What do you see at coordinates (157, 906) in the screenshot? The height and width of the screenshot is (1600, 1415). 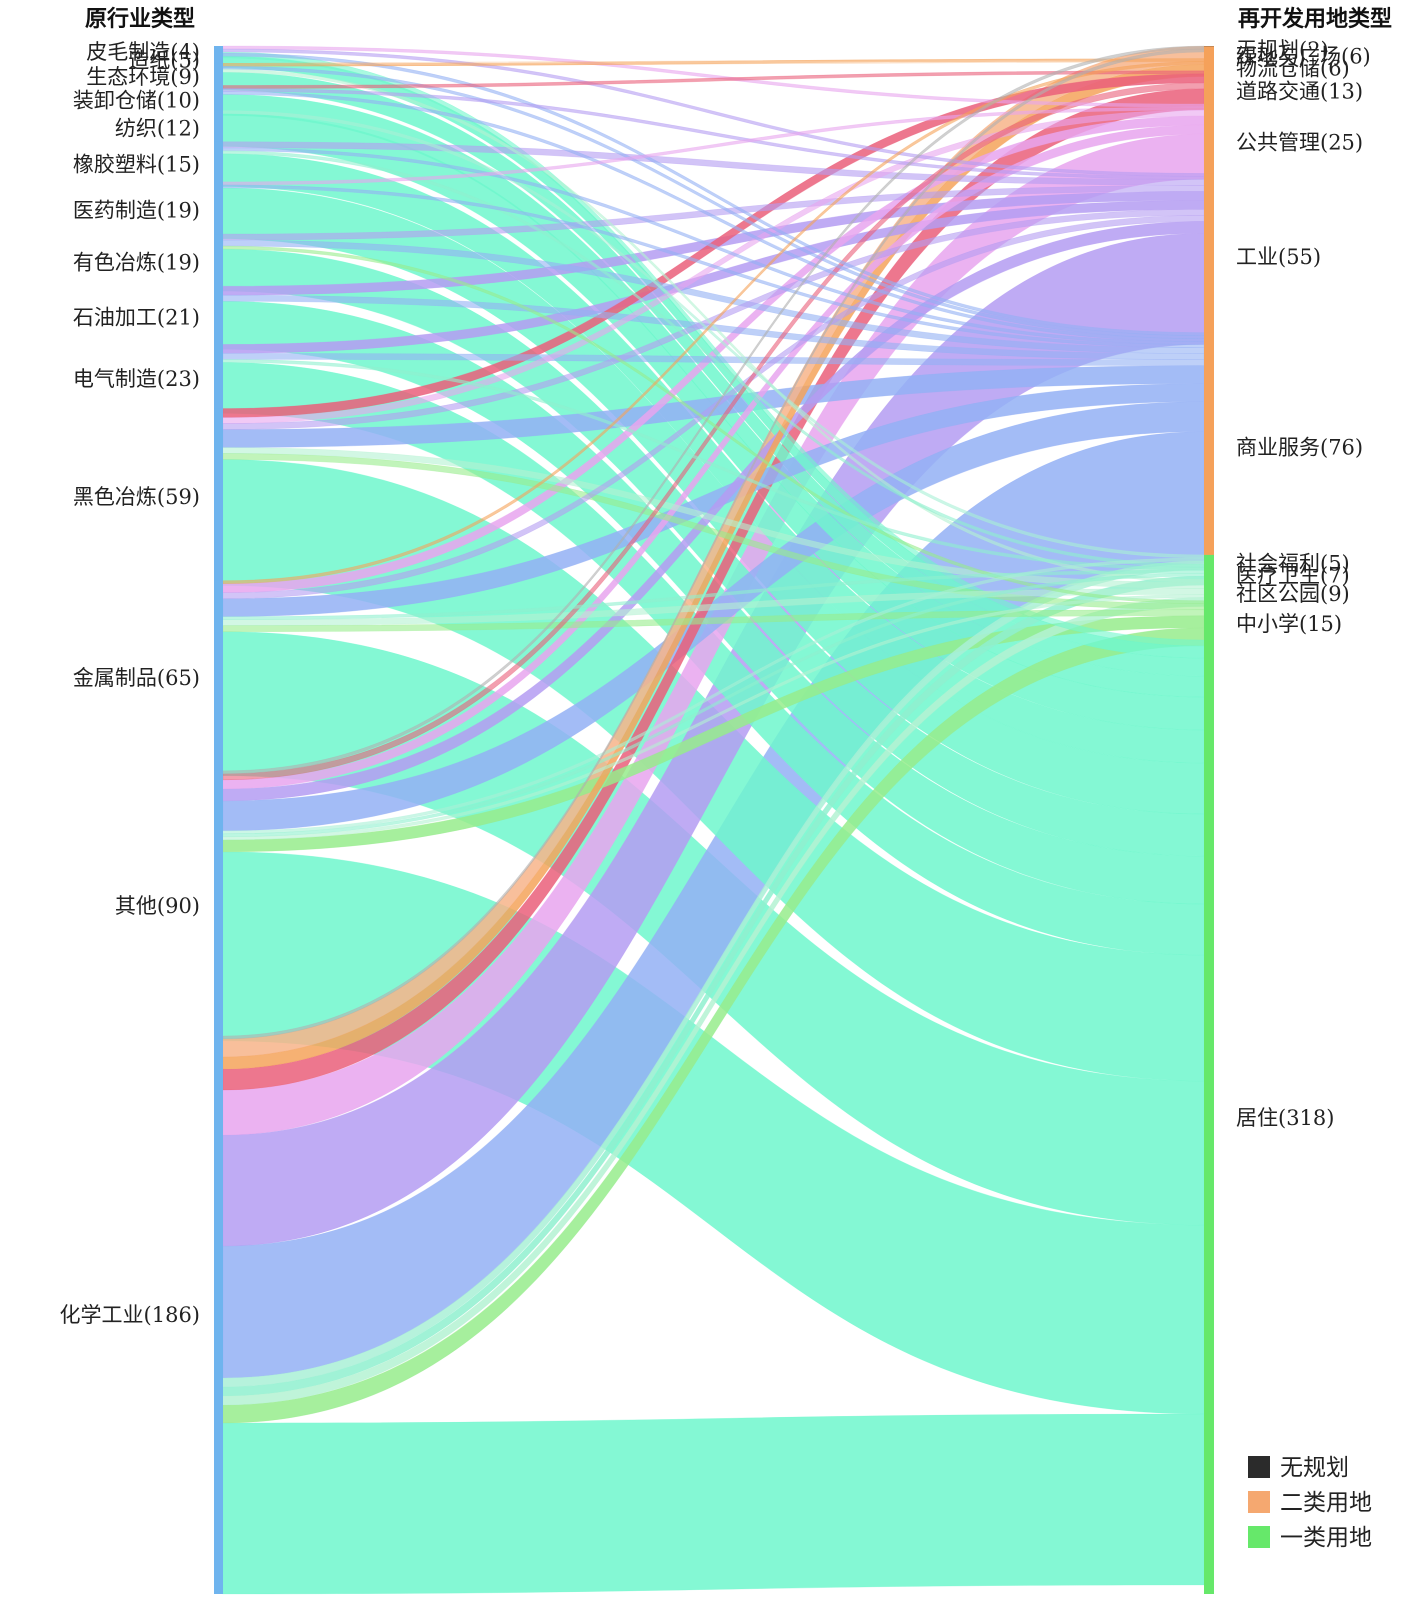 I see `source-node-label: 其他(90)` at bounding box center [157, 906].